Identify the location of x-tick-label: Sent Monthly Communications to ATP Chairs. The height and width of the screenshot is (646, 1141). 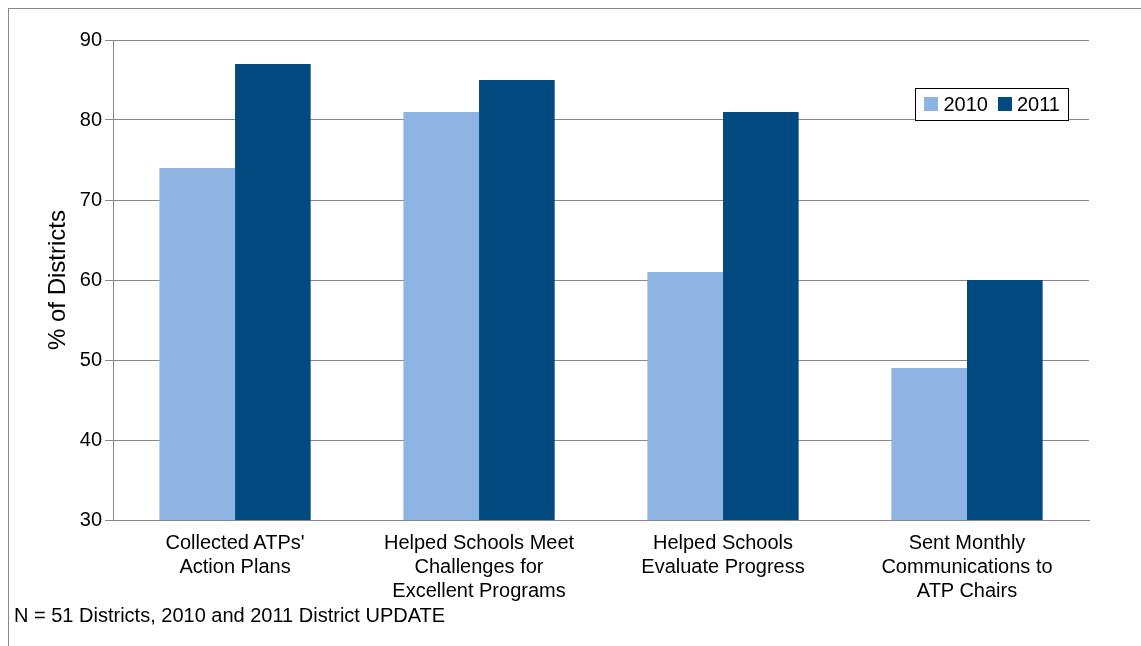
(967, 565).